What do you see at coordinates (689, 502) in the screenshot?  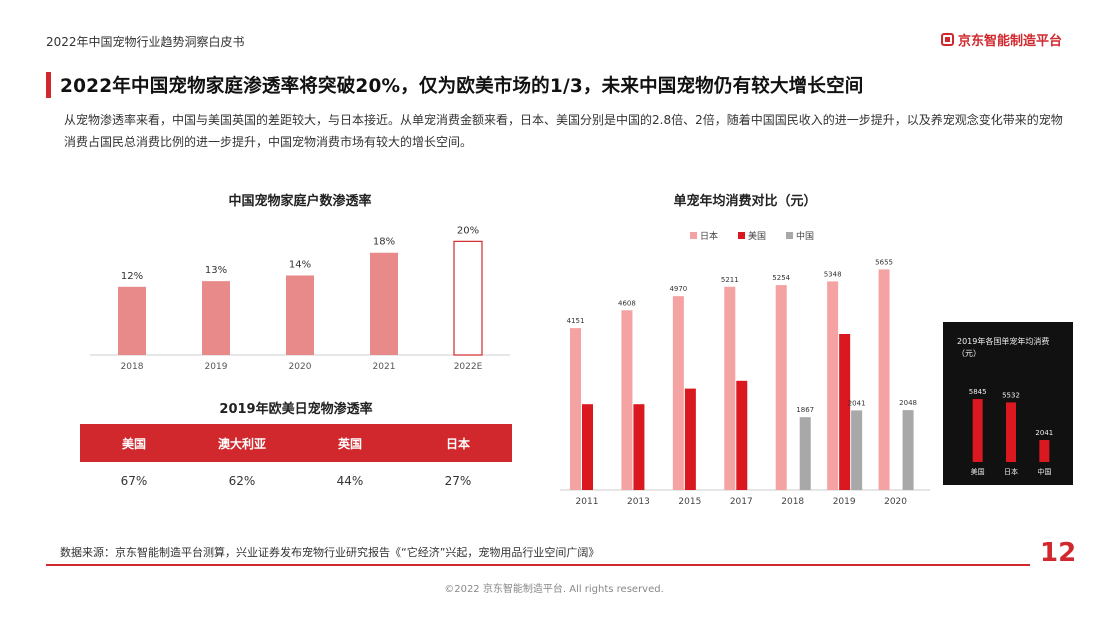 I see `x-tick-label: 2015` at bounding box center [689, 502].